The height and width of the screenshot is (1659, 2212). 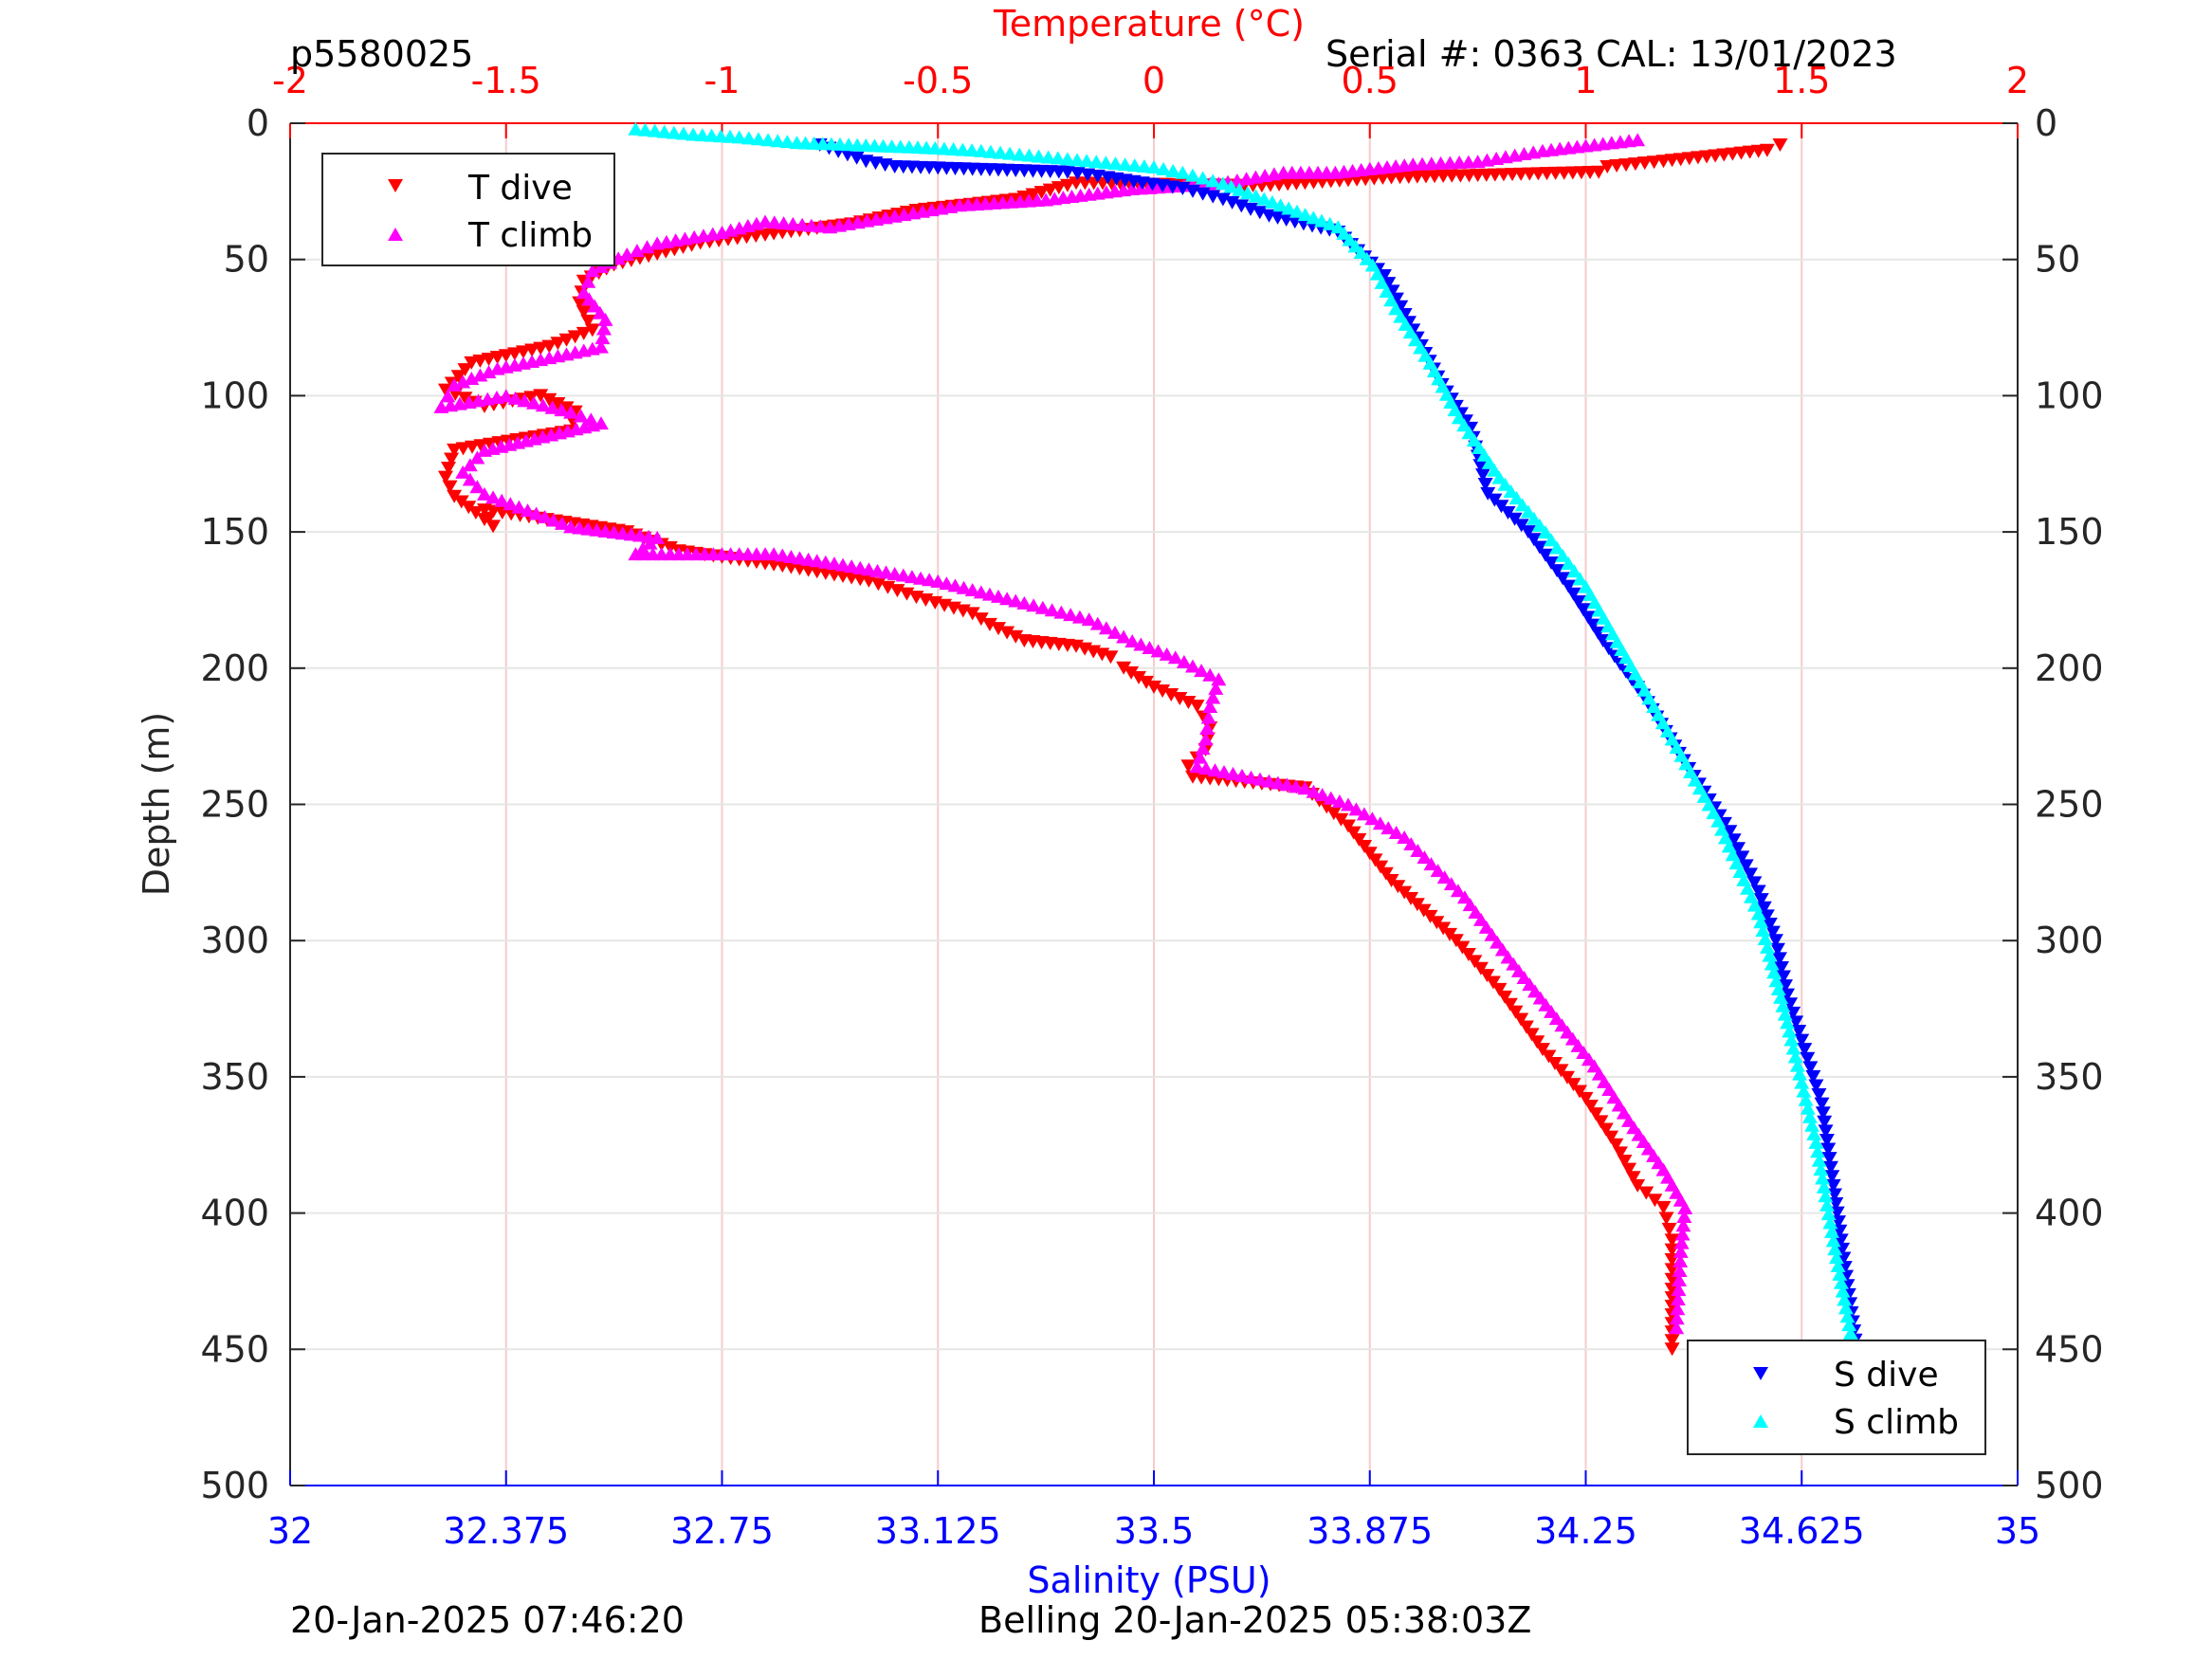 What do you see at coordinates (2069, 668) in the screenshot?
I see `depth-tick-label-right: 200` at bounding box center [2069, 668].